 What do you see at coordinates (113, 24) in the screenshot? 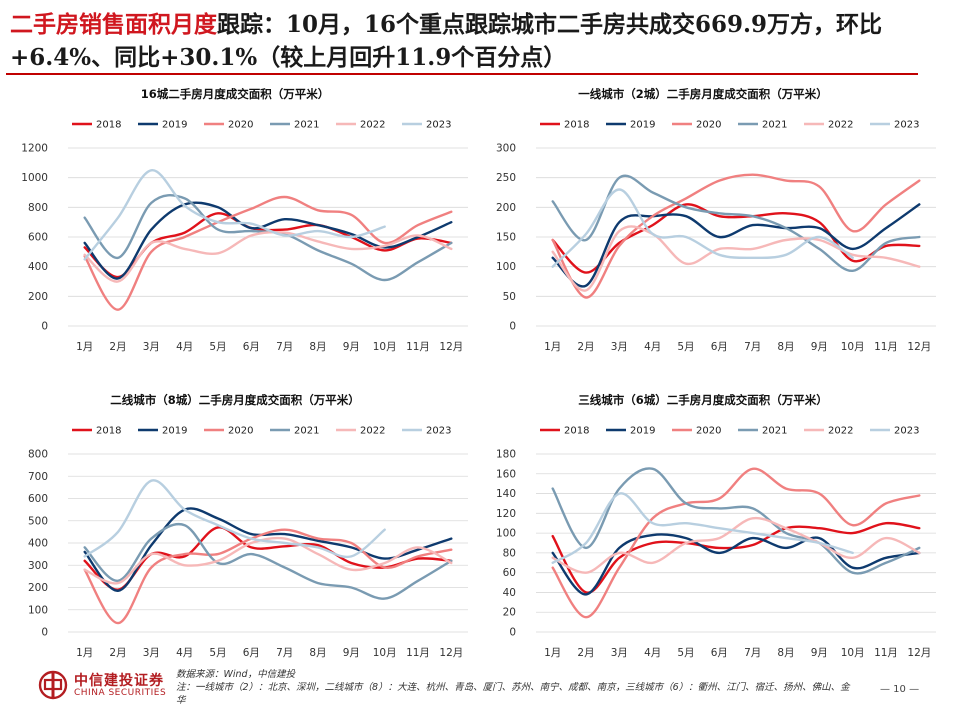
I see `headline-highlight: 二手房销售面积月度` at bounding box center [113, 24].